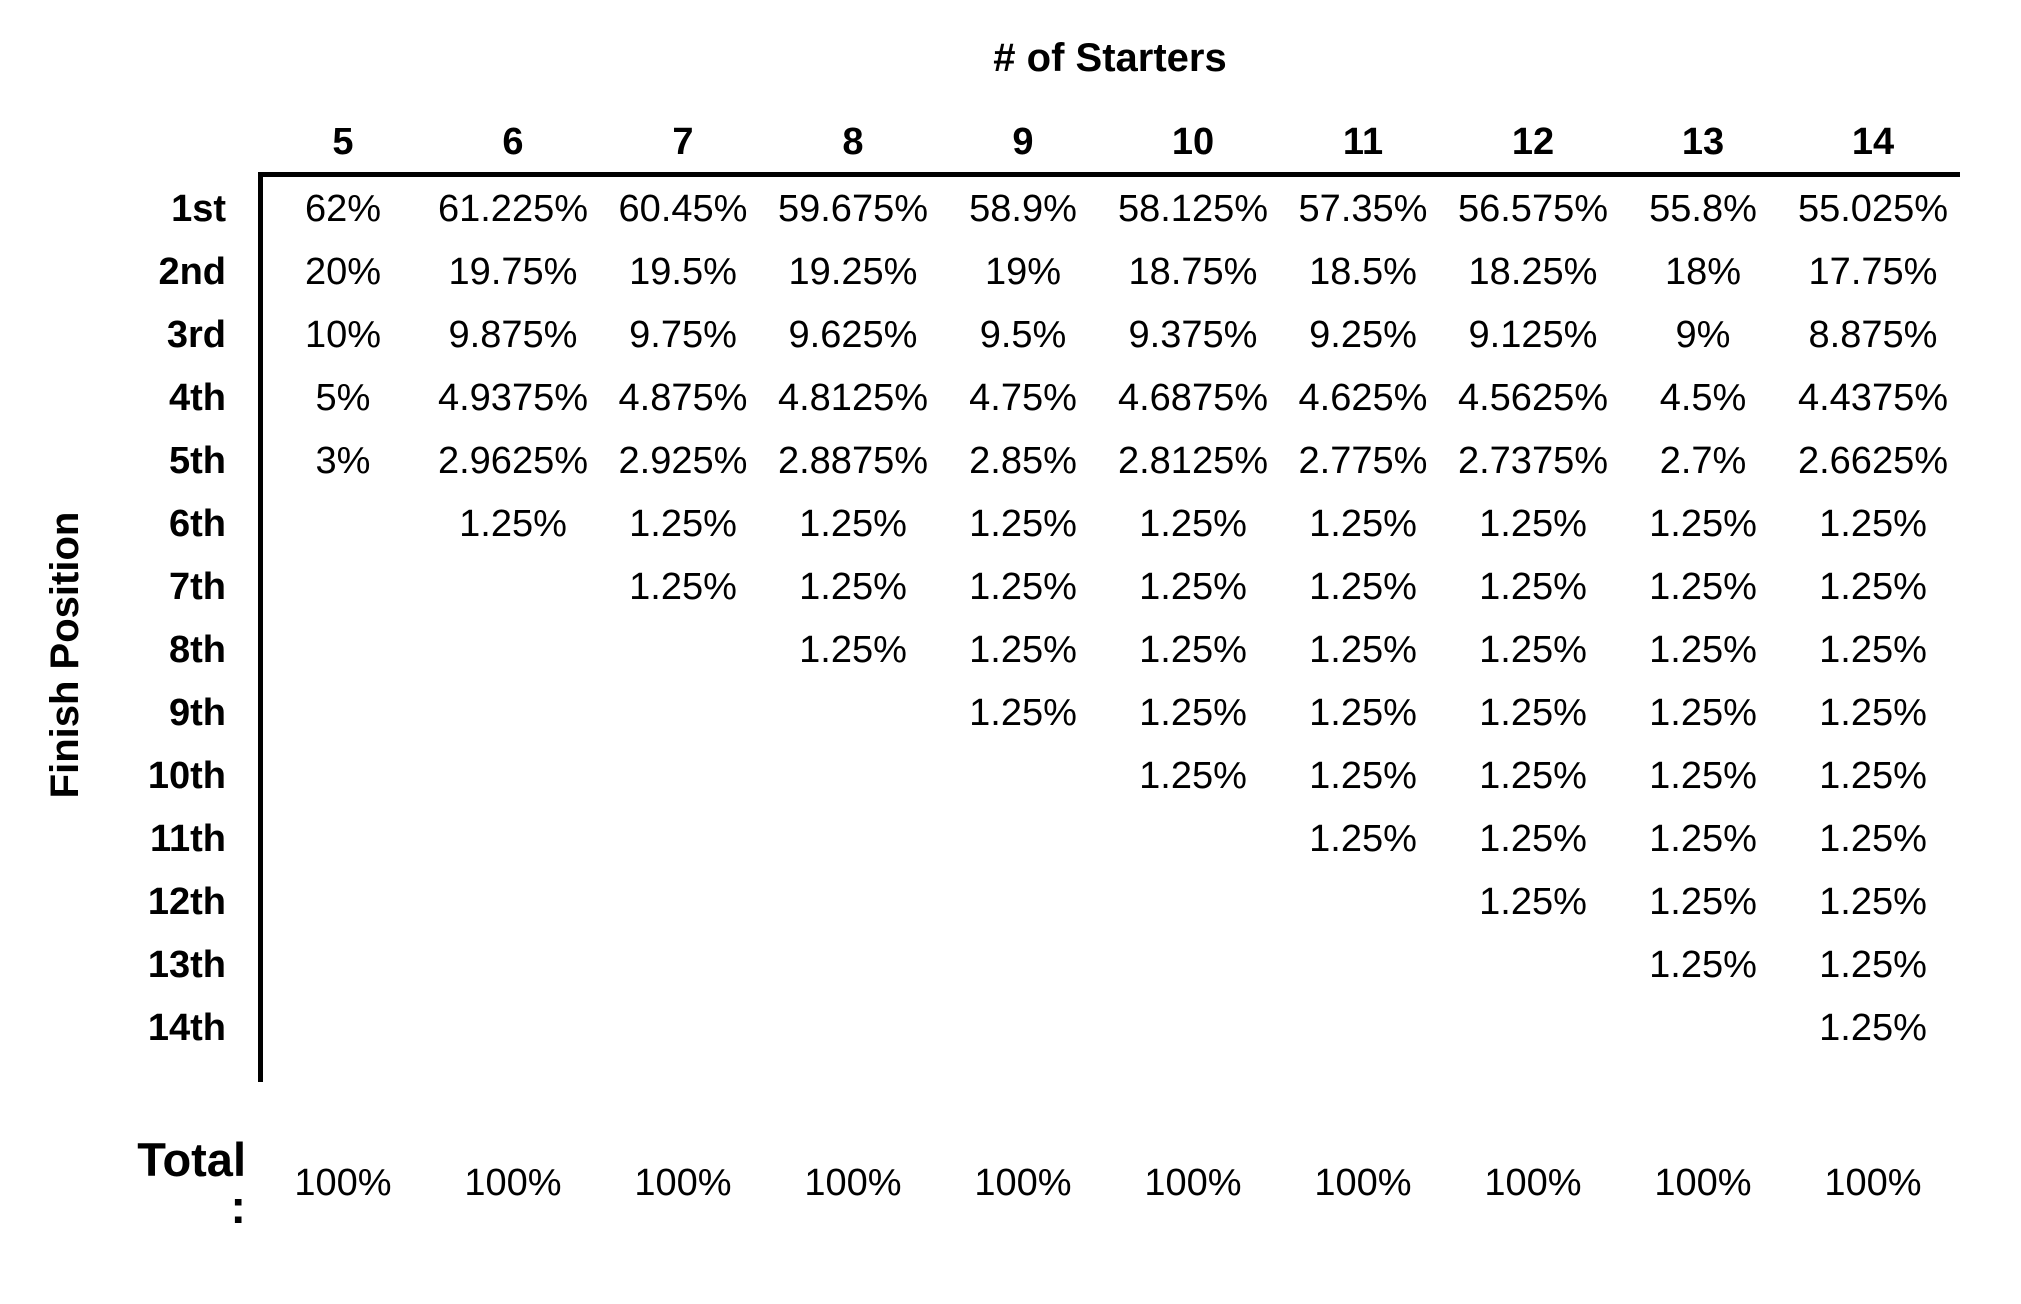 This screenshot has height=1304, width=2021. What do you see at coordinates (186, 964) in the screenshot?
I see `row-label: 13th` at bounding box center [186, 964].